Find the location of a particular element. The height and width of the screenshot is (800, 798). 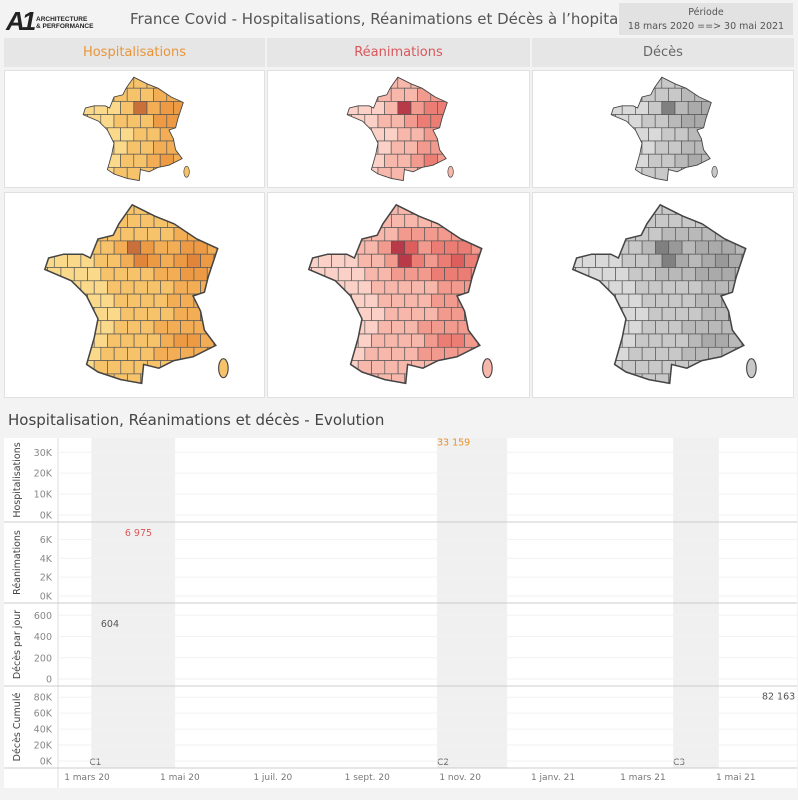

corsica-shape is located at coordinates (487, 368).